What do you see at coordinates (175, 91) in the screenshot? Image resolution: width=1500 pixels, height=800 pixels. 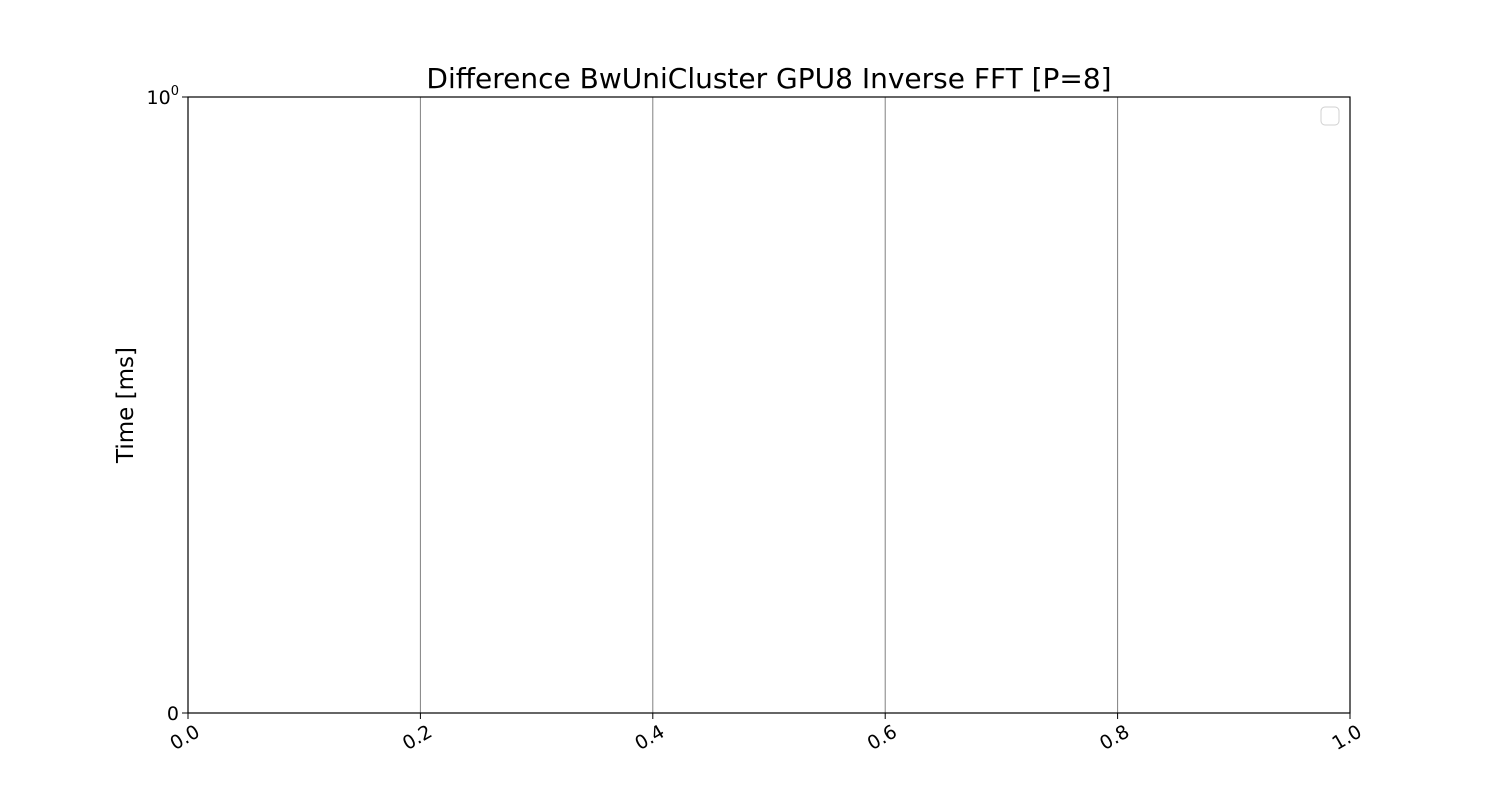 I see `y-tick-label-exponent: 0` at bounding box center [175, 91].